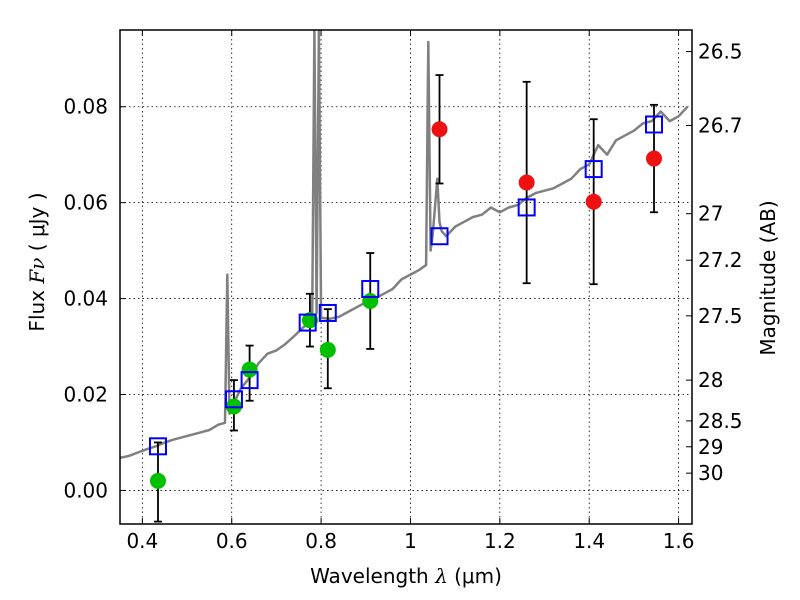 The height and width of the screenshot is (600, 800). Describe the element at coordinates (85, 107) in the screenshot. I see `y-tick-label: 0.08` at that location.